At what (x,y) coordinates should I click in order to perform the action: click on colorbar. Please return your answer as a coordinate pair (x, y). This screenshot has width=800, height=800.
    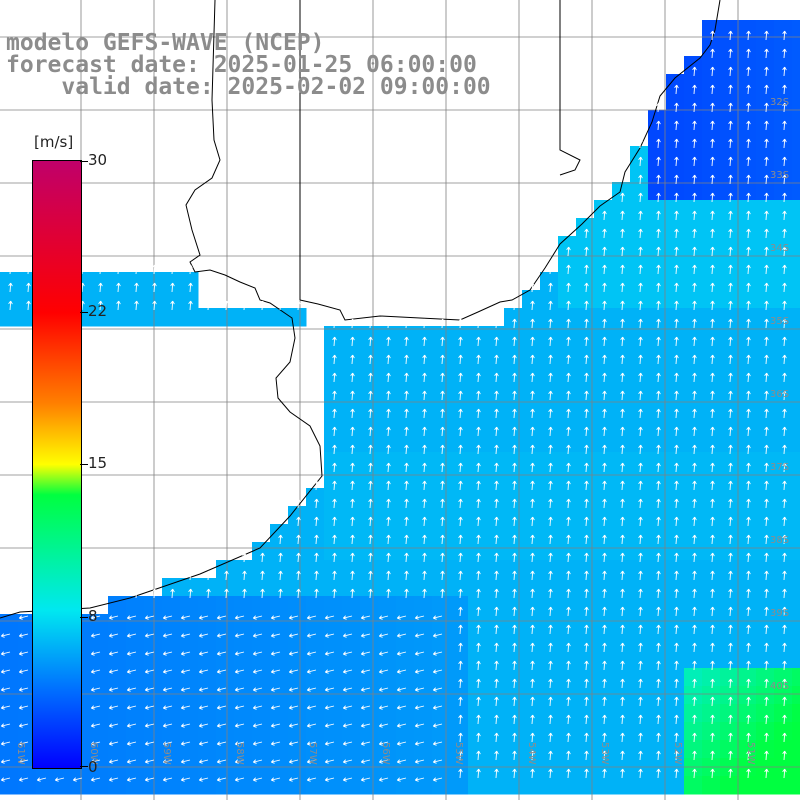
    Looking at the image, I should click on (57, 464).